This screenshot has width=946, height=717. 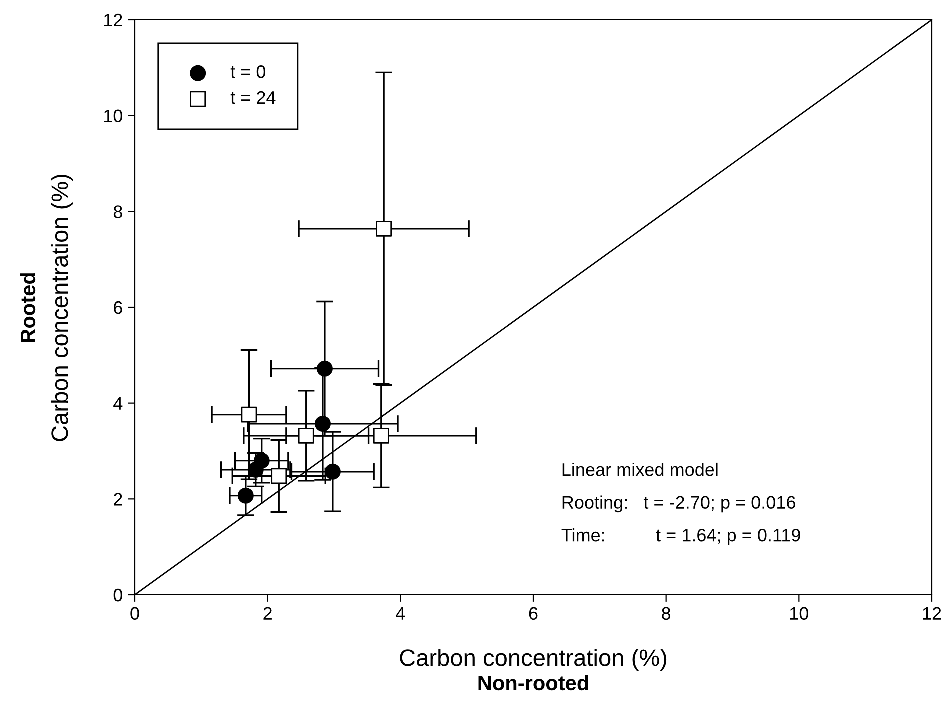 What do you see at coordinates (640, 469) in the screenshot?
I see `annotation: Linear mixed model` at bounding box center [640, 469].